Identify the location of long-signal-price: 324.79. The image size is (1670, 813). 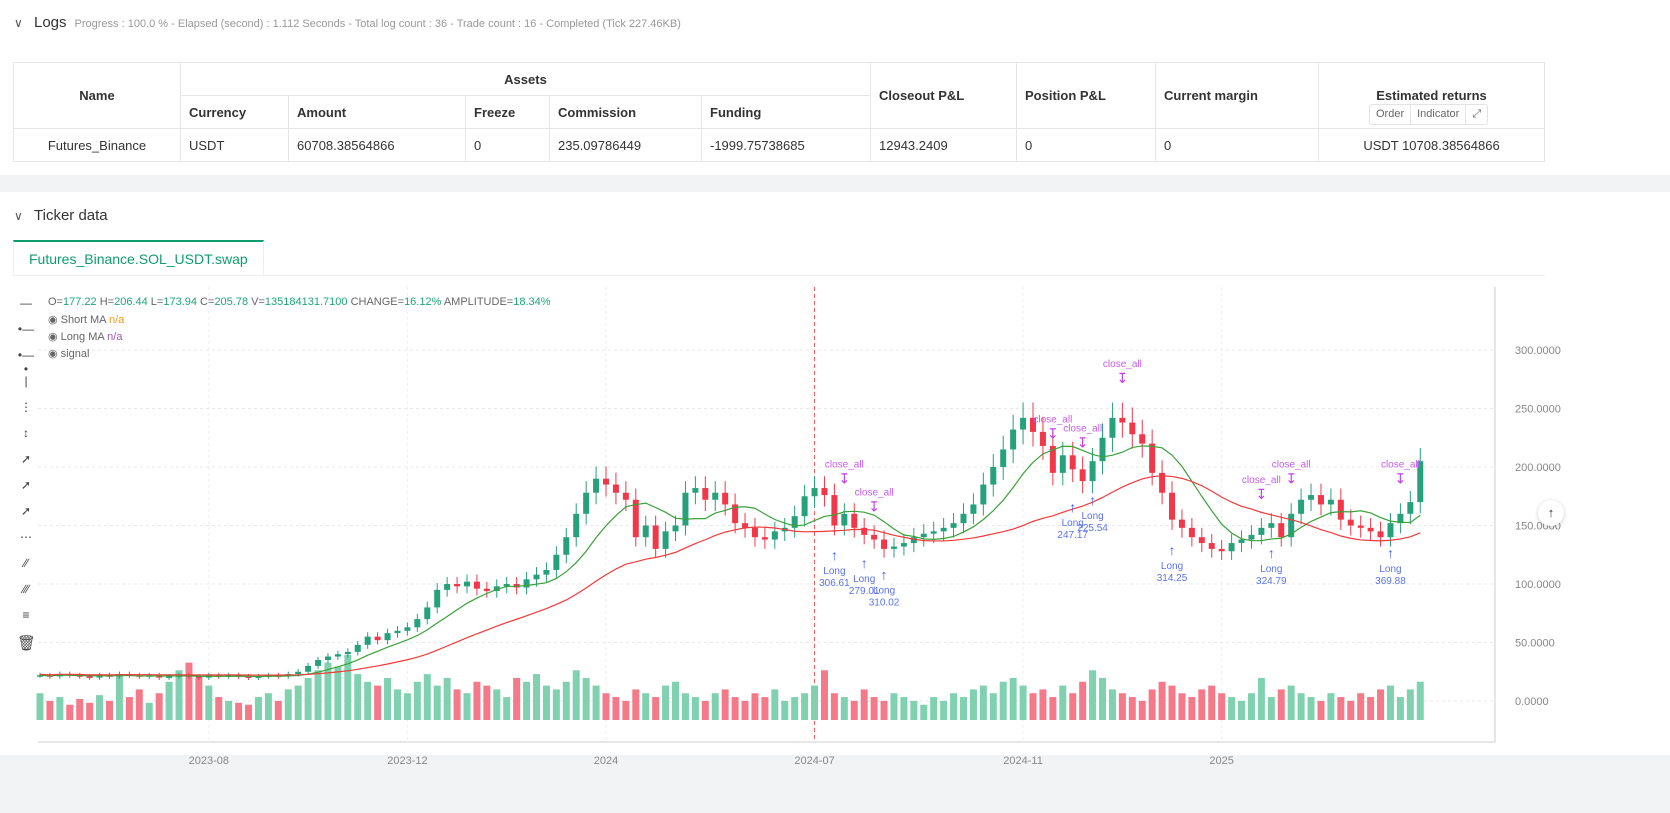
(1271, 581).